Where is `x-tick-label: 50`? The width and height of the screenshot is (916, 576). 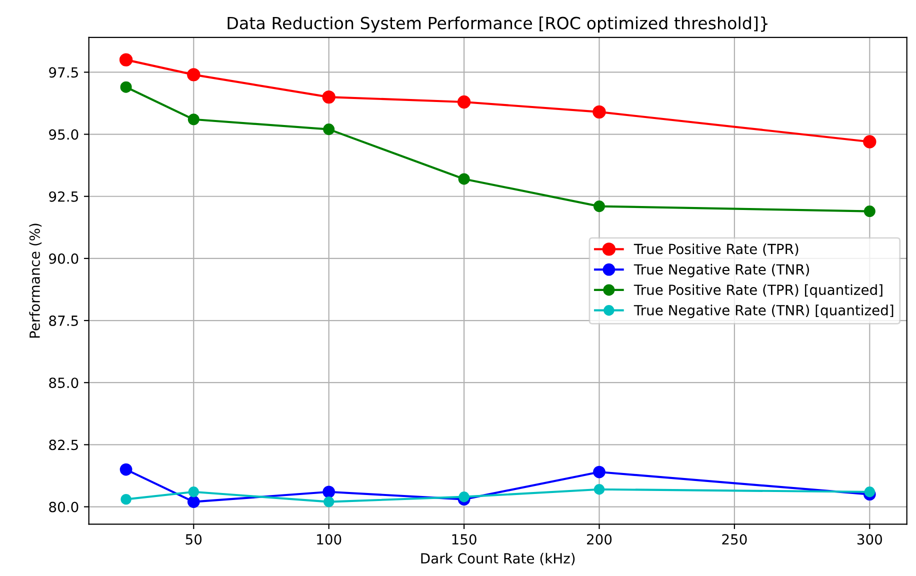
x-tick-label: 50 is located at coordinates (194, 539).